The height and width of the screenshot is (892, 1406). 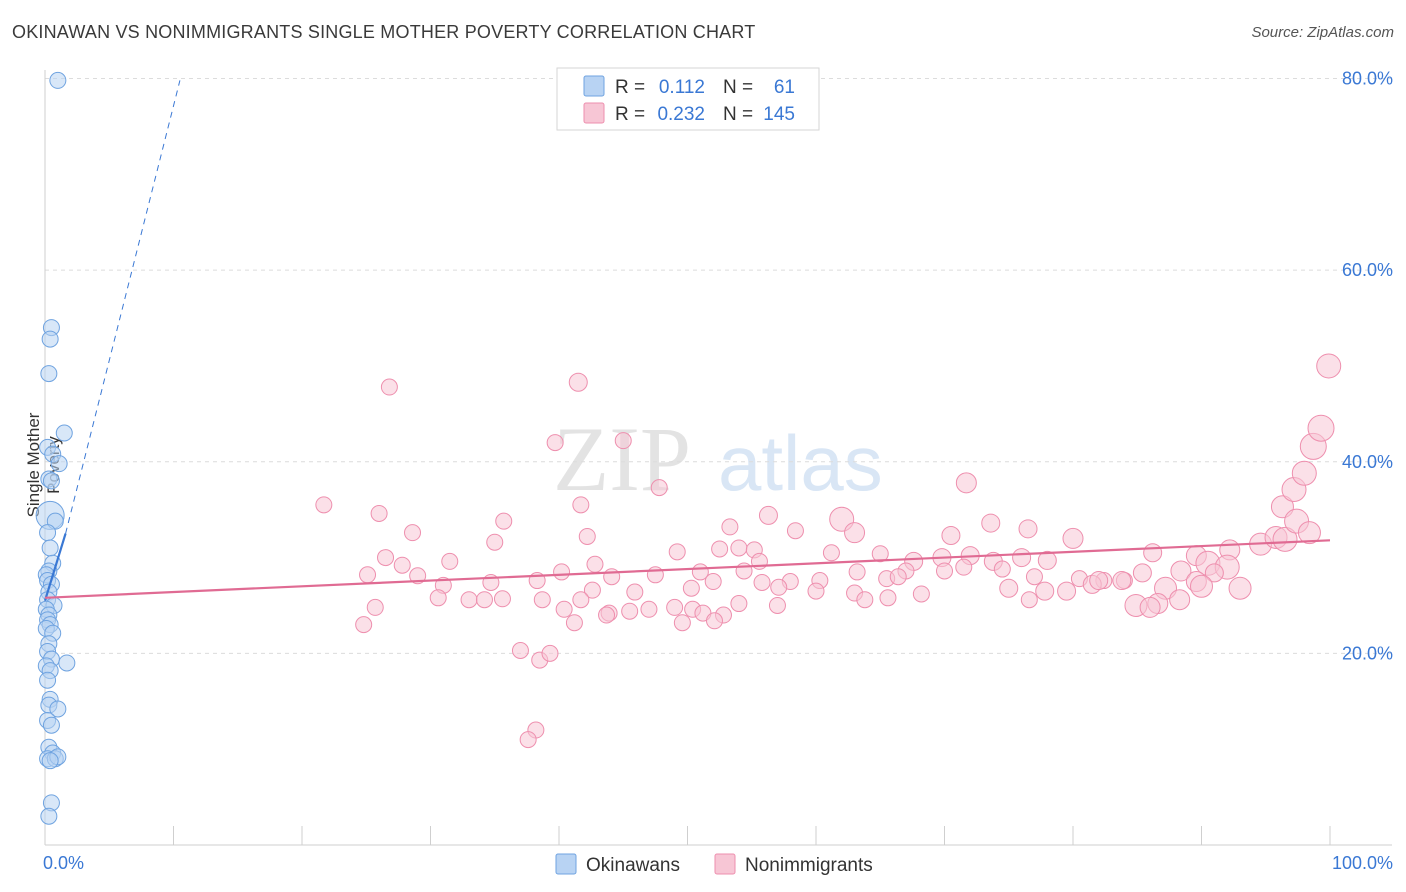 What do you see at coordinates (809, 865) in the screenshot?
I see `legend-label: Nonimmigrants` at bounding box center [809, 865].